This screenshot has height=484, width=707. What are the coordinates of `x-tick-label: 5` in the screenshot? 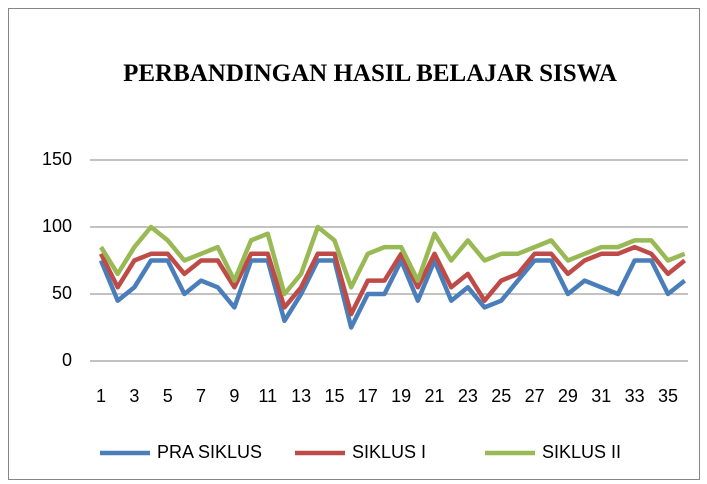 It's located at (168, 396).